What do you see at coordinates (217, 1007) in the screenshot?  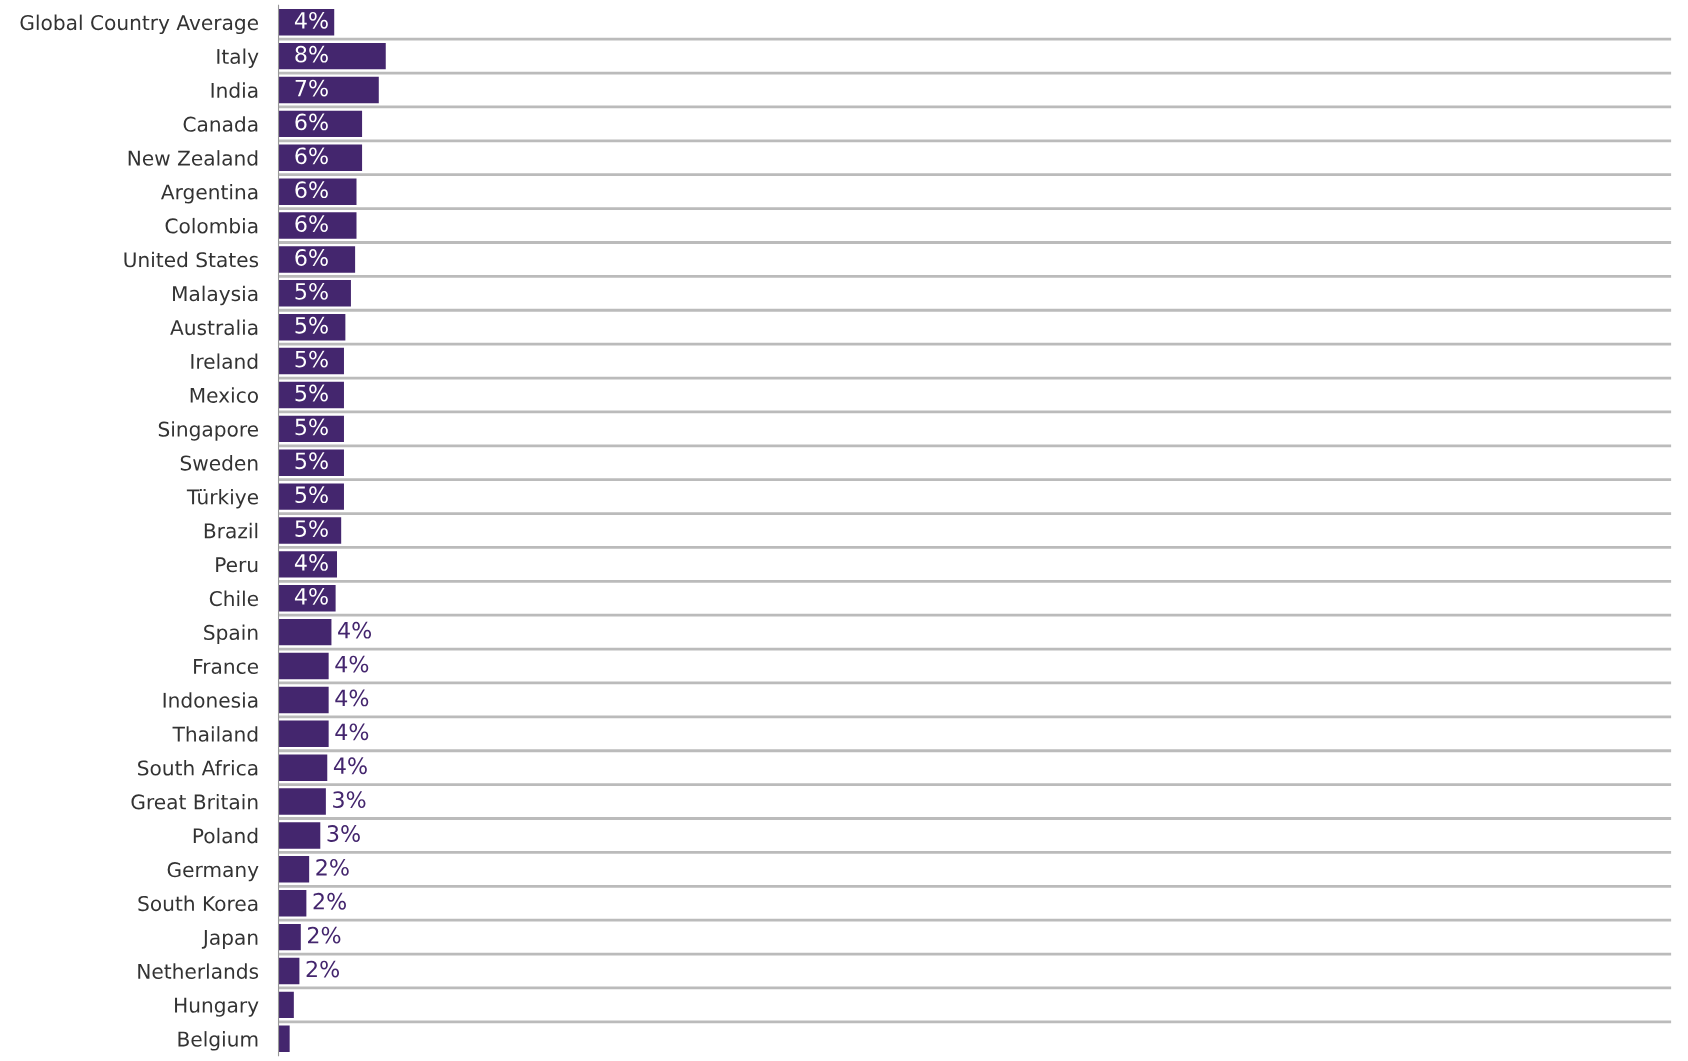 I see `y-tick-label: Hungary` at bounding box center [217, 1007].